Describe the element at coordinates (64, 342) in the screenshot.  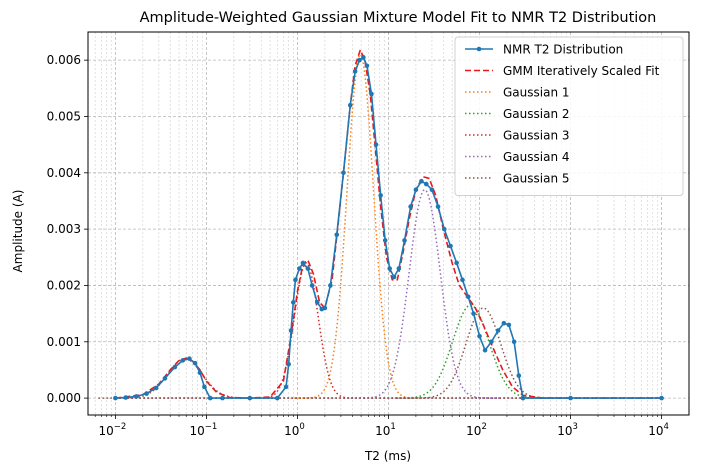
I see `y-tick-label: 0.001` at that location.